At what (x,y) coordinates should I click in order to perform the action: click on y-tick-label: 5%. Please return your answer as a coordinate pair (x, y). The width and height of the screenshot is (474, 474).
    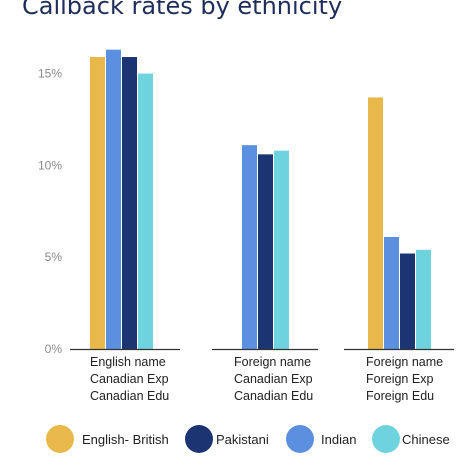
    Looking at the image, I should click on (54, 257).